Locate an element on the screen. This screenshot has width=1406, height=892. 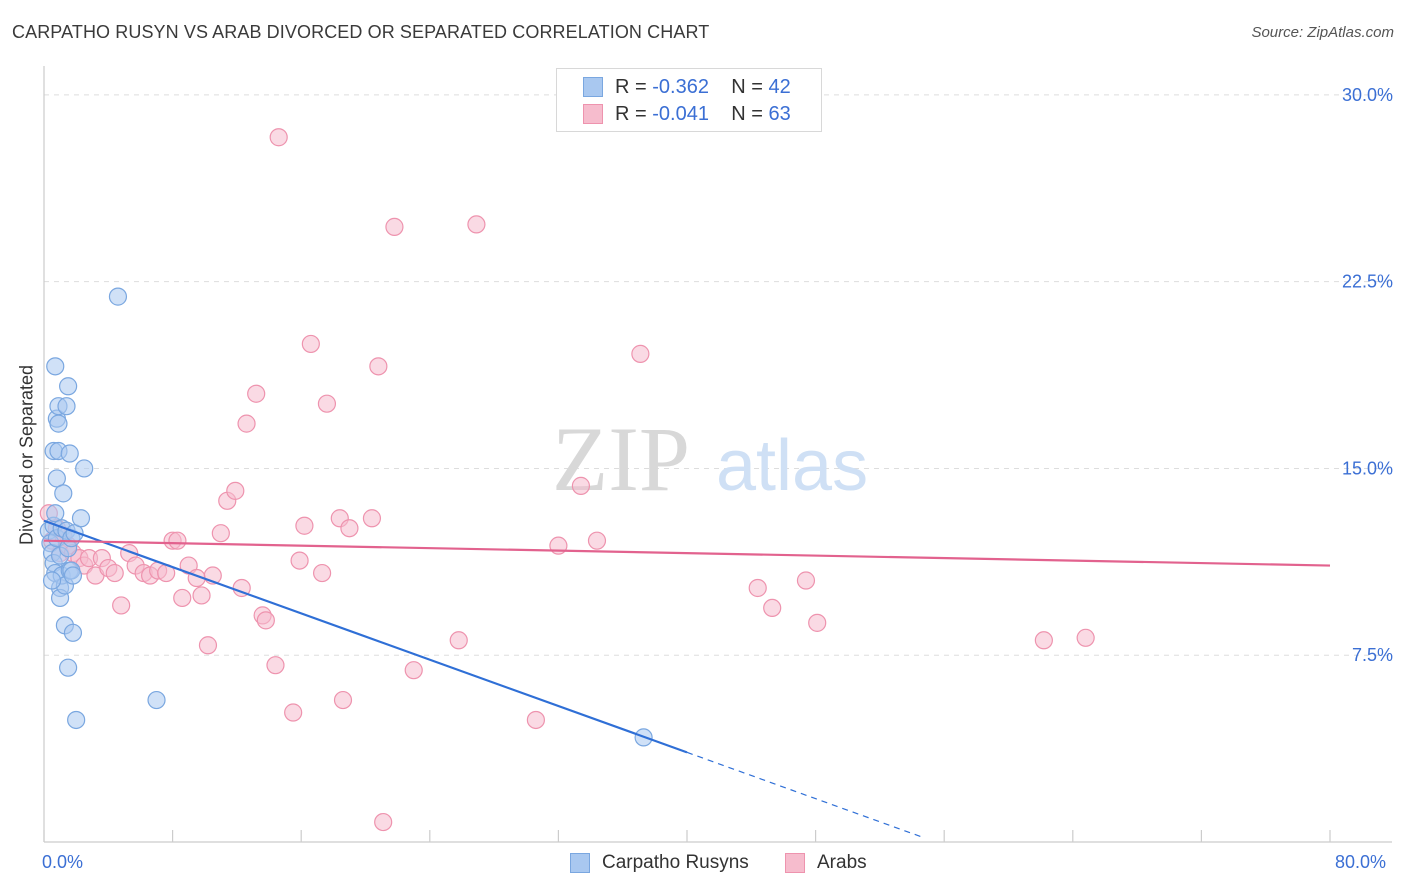
legend-item-arabs: Arabs is located at coordinates (826, 863).